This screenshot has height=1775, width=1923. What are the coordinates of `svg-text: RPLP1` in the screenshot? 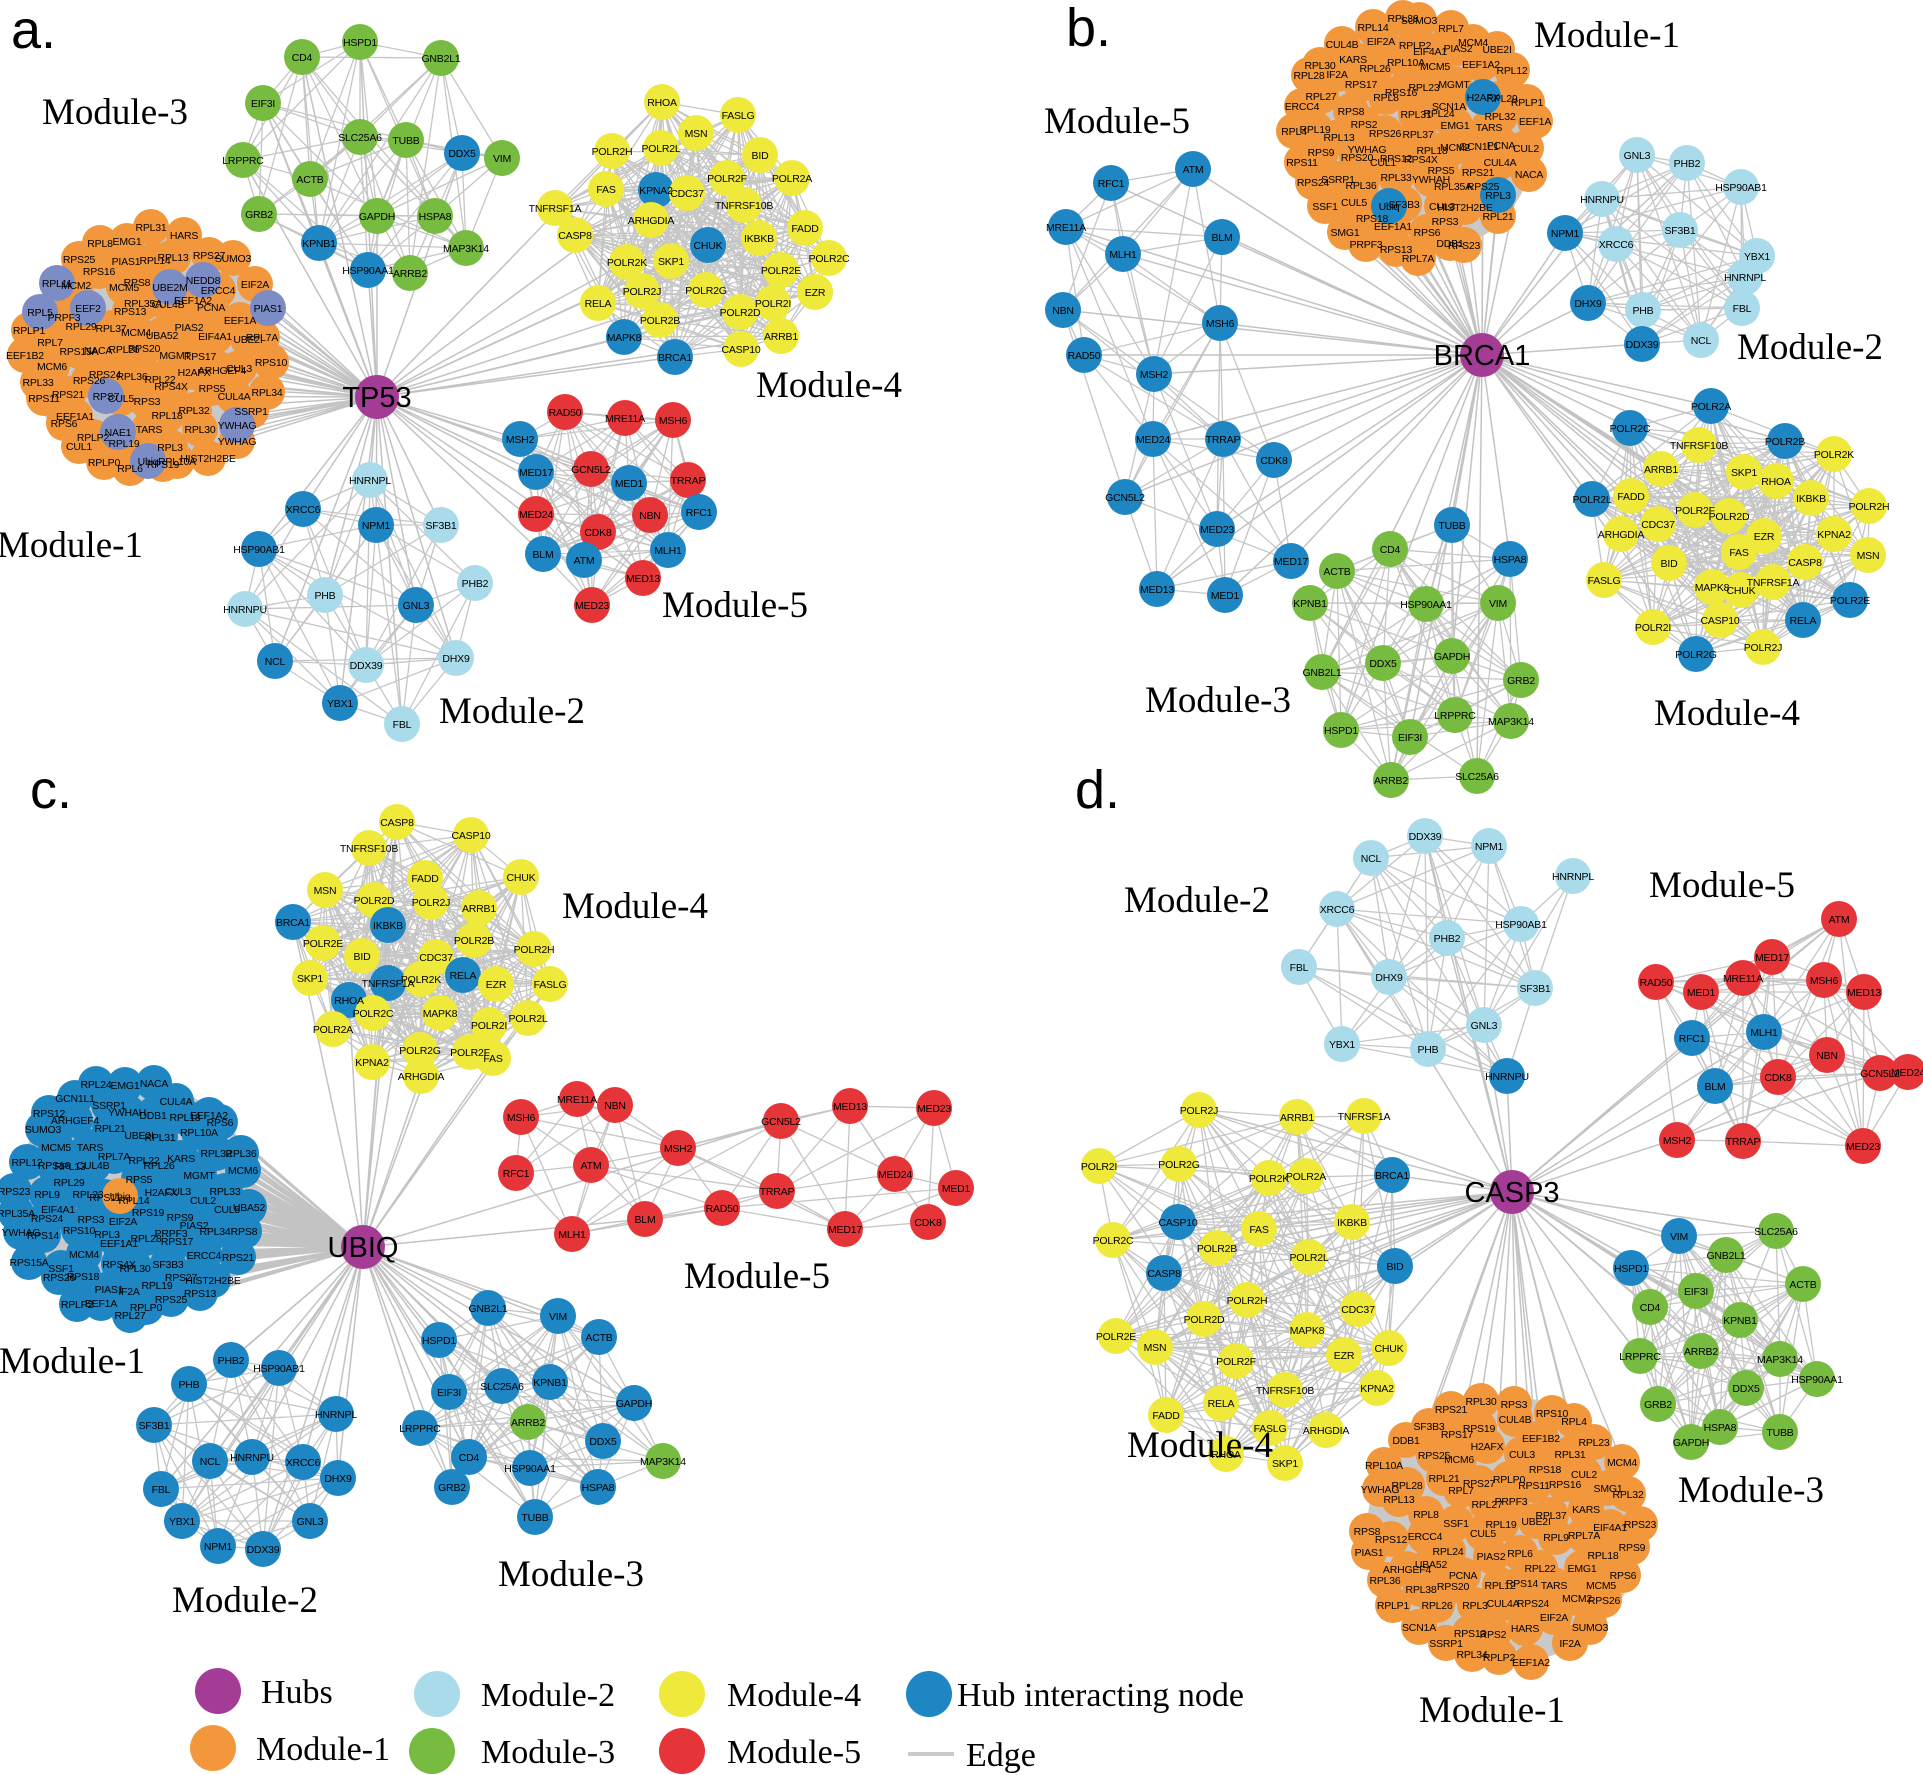 It's located at (1393, 1606).